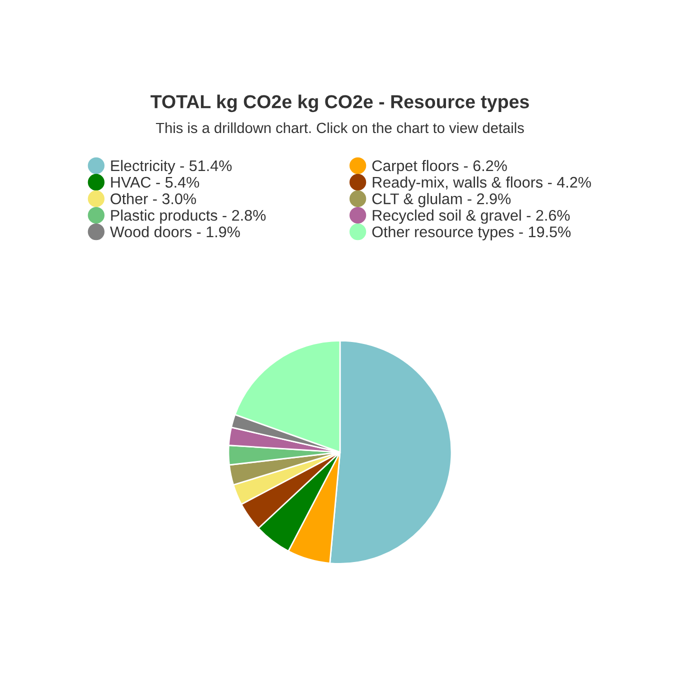  Describe the element at coordinates (339, 103) in the screenshot. I see `chart-title: TOTAL kg CO2e kg CO2e - Resource types` at that location.